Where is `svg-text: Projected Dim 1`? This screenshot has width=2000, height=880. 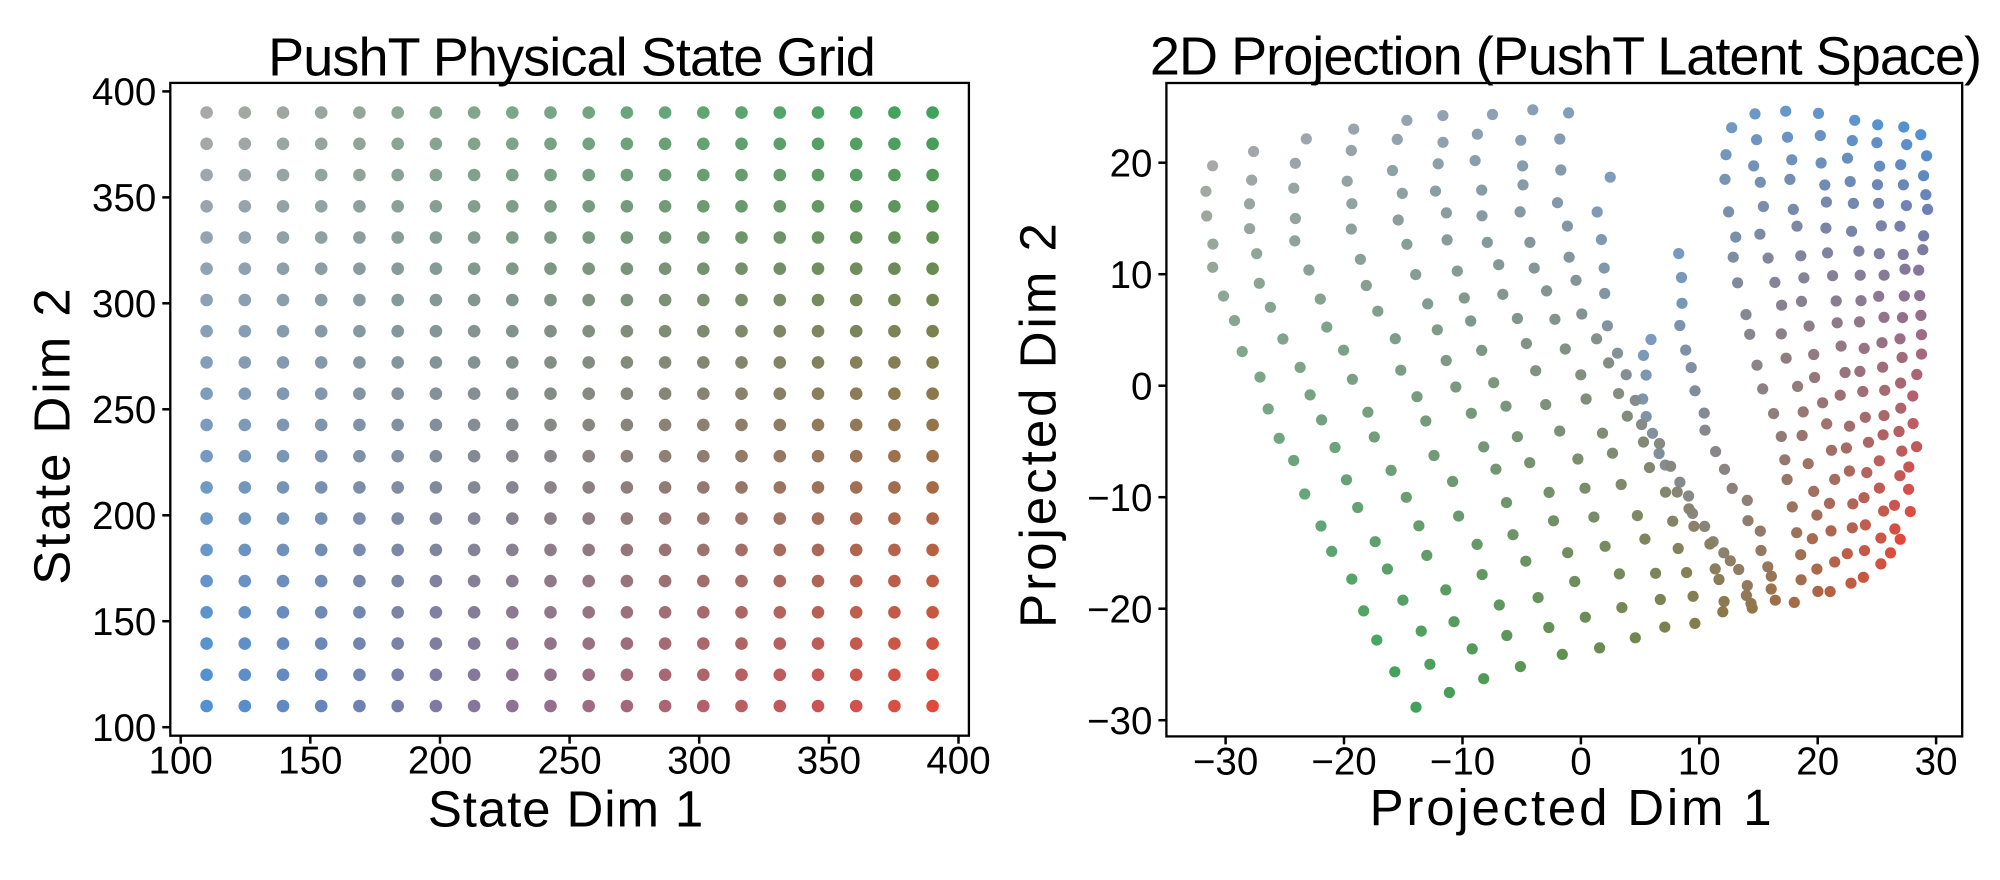 svg-text: Projected Dim 1 is located at coordinates (1572, 807).